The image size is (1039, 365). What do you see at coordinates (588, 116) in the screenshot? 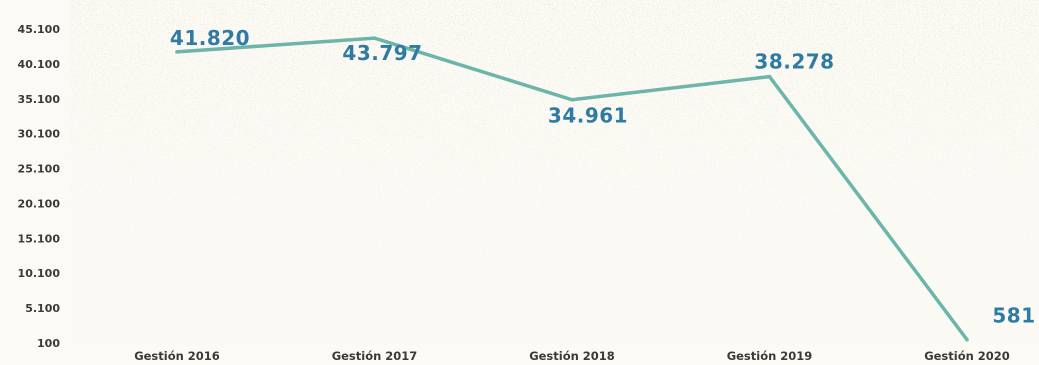
I see `data-label: 34.961` at bounding box center [588, 116].